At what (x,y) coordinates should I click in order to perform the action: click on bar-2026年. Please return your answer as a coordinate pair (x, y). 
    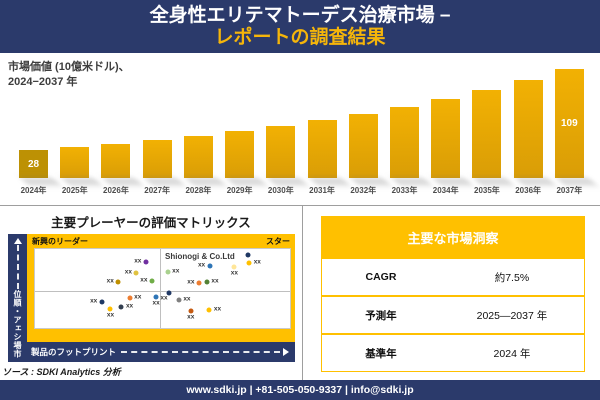
    Looking at the image, I should click on (116, 161).